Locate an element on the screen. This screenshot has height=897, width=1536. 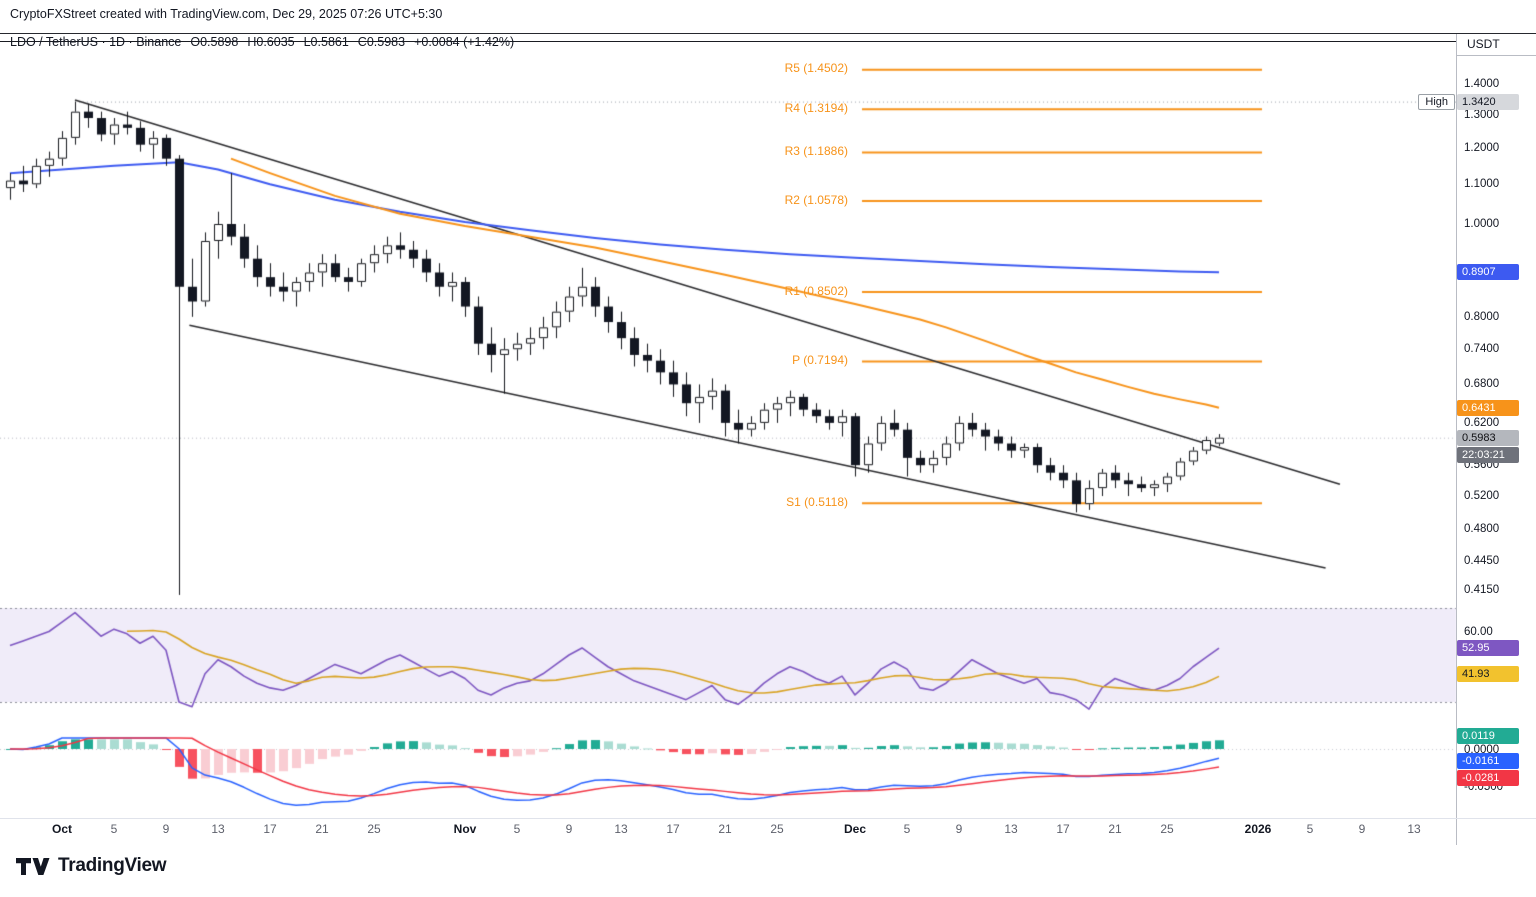
high-marker-label: High is located at coordinates (1436, 101).